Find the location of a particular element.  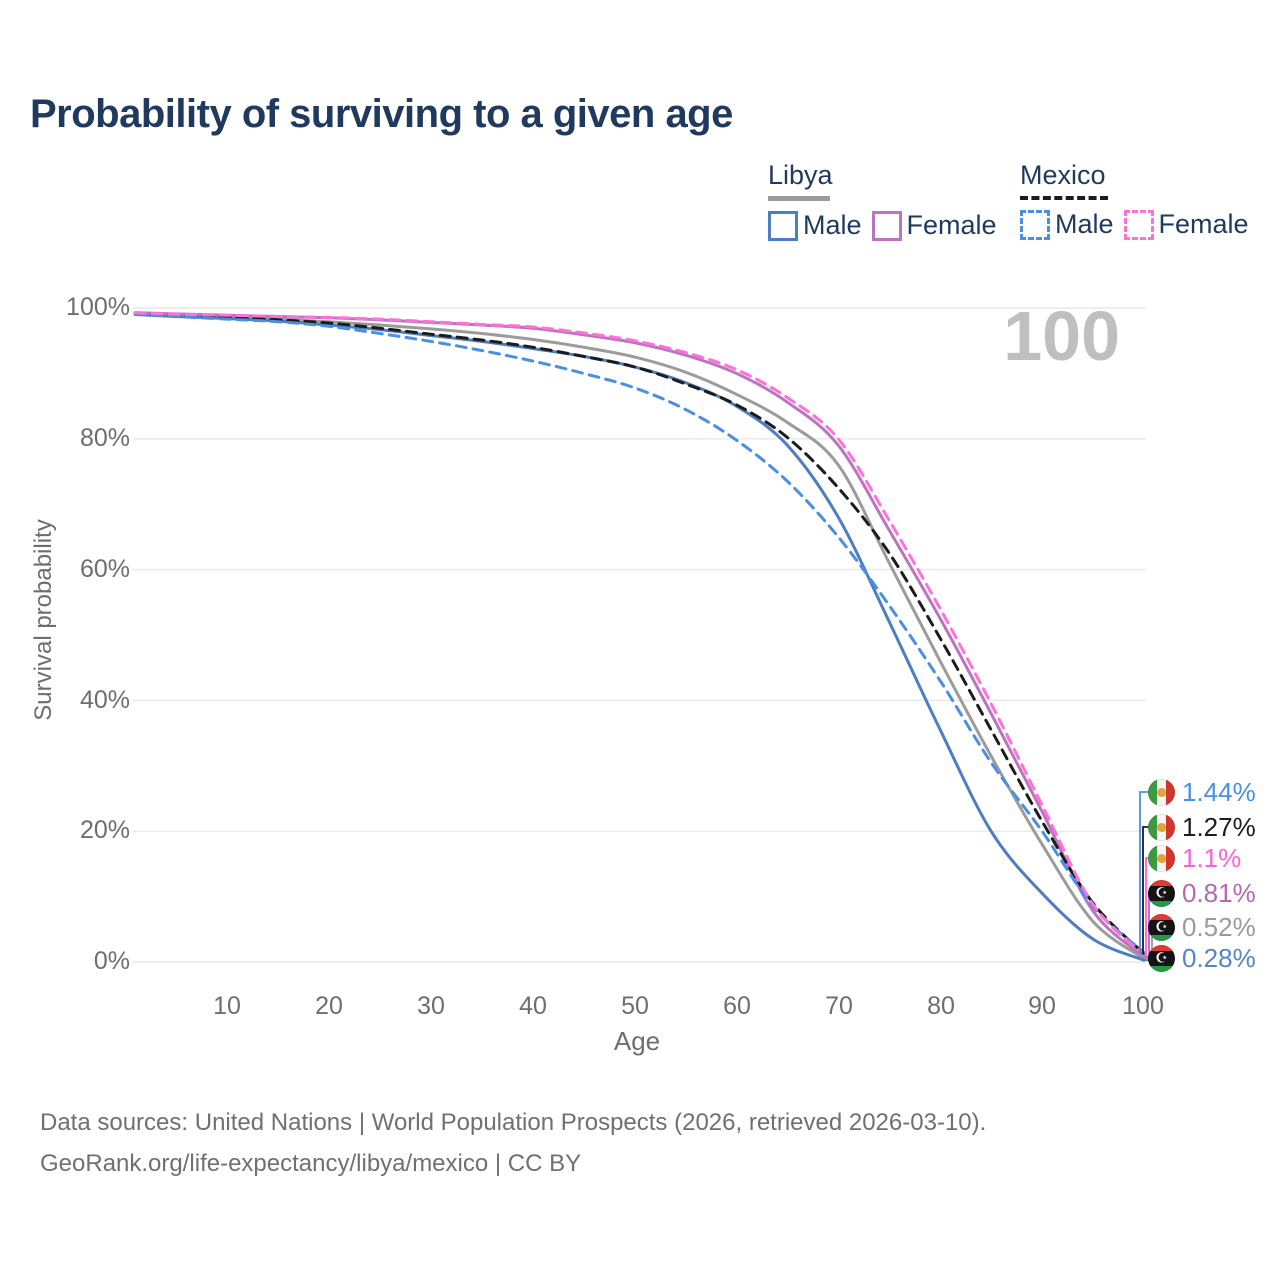

end-label-mexico-male: 1.44% is located at coordinates (1202, 792).